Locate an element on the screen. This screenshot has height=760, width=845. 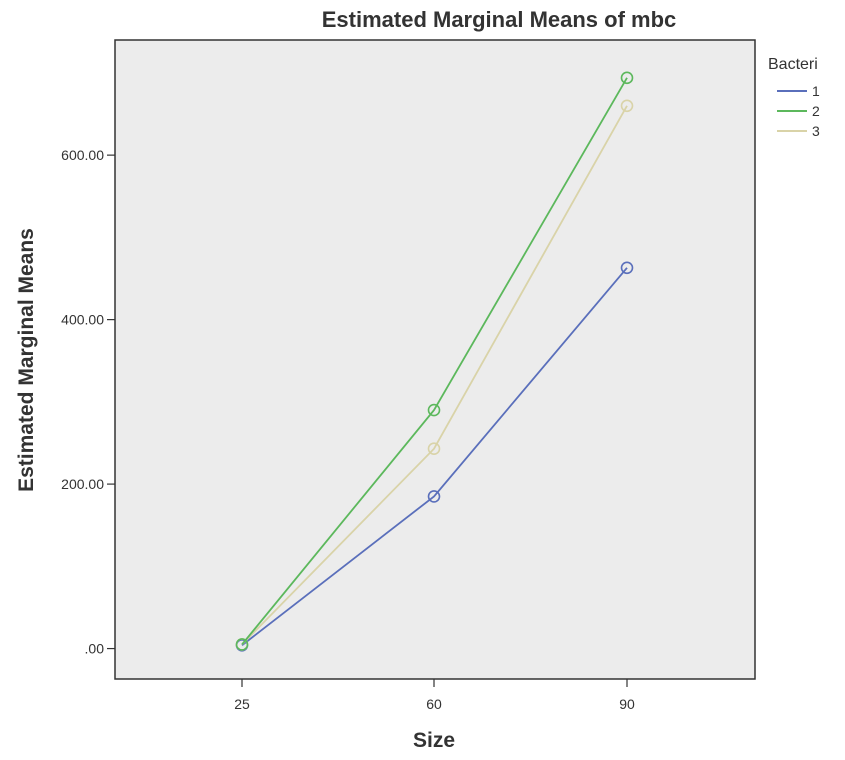
legend-label-1: 1 is located at coordinates (816, 91).